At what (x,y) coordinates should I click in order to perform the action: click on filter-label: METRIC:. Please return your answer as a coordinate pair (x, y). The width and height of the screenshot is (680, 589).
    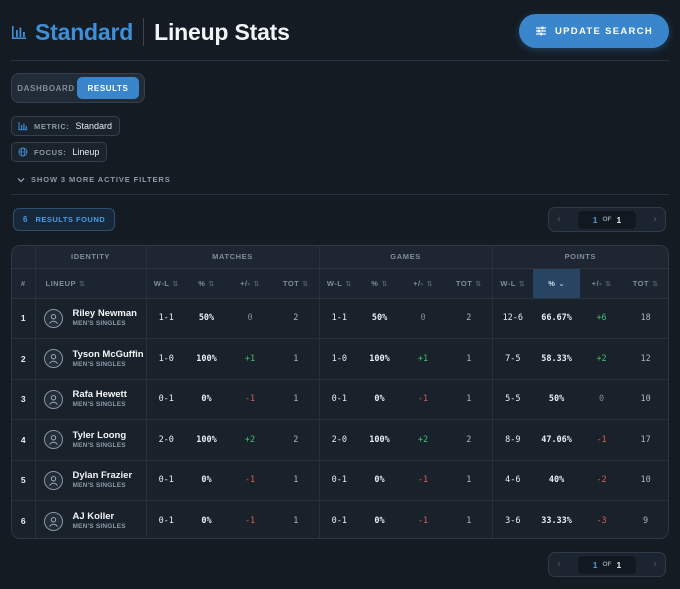
    Looking at the image, I should click on (52, 126).